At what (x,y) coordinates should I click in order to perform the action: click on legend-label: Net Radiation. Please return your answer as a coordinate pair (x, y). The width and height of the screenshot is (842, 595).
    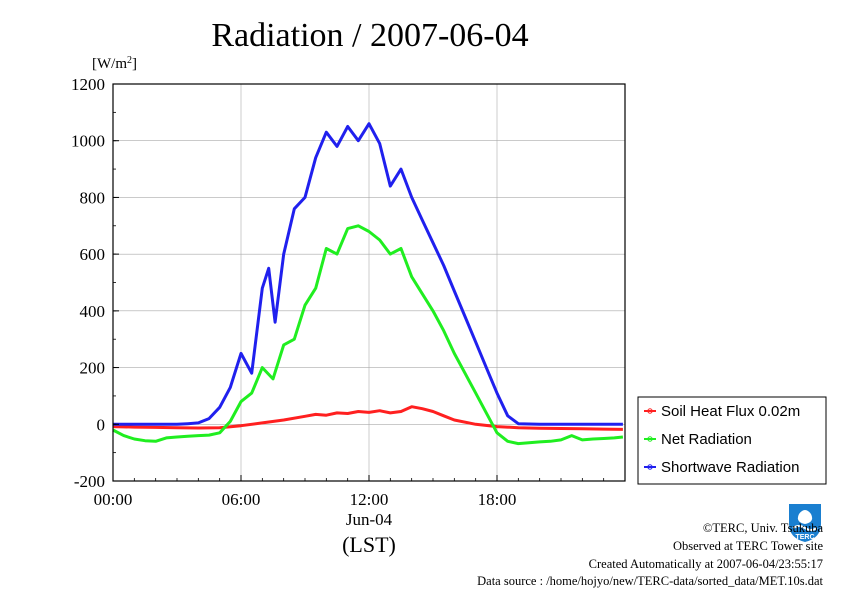
    Looking at the image, I should click on (706, 439).